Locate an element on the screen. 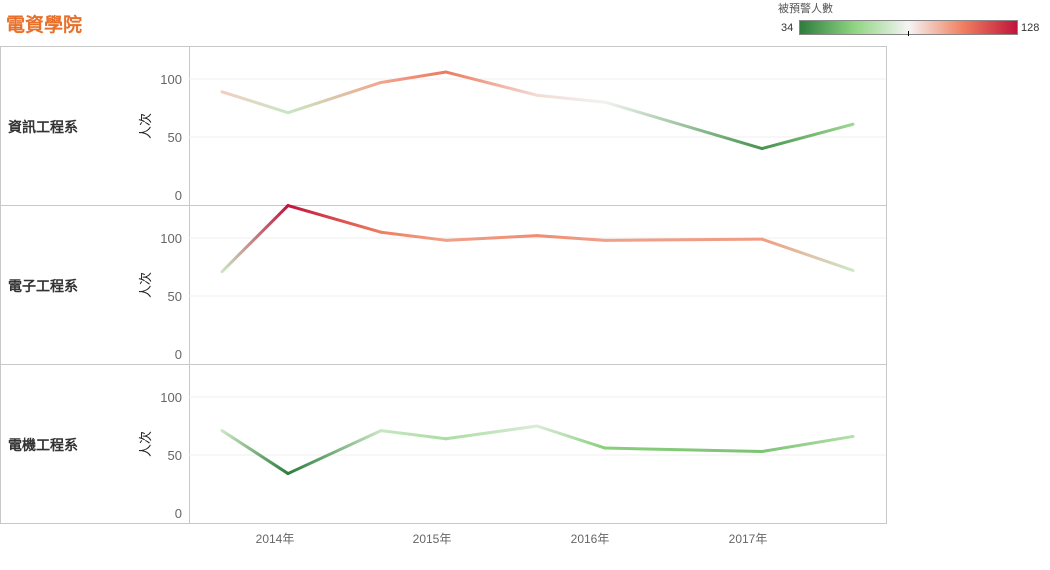 The height and width of the screenshot is (570, 1050). color-legend-max: 128 is located at coordinates (1030, 28).